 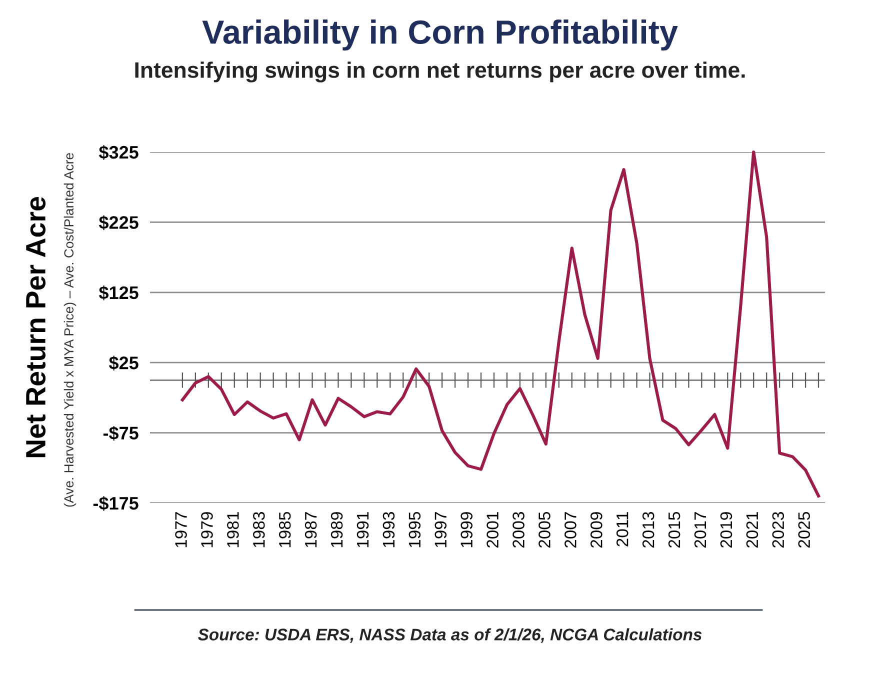 What do you see at coordinates (570, 530) in the screenshot?
I see `x-tick-label: 2007` at bounding box center [570, 530].